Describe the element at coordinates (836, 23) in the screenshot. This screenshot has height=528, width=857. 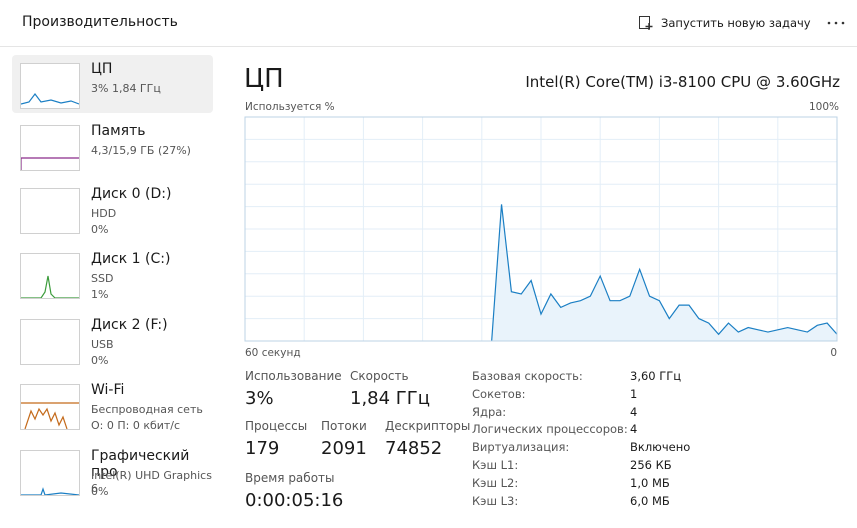
I see `more-button` at that location.